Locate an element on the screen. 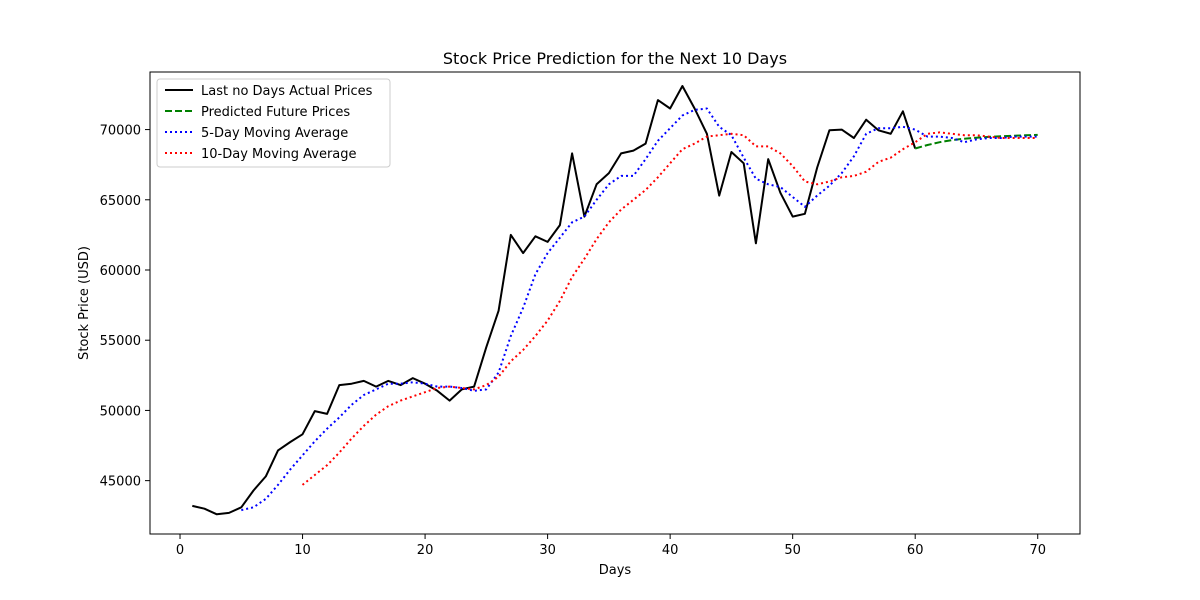  x-tick-label: 70 is located at coordinates (1037, 550).